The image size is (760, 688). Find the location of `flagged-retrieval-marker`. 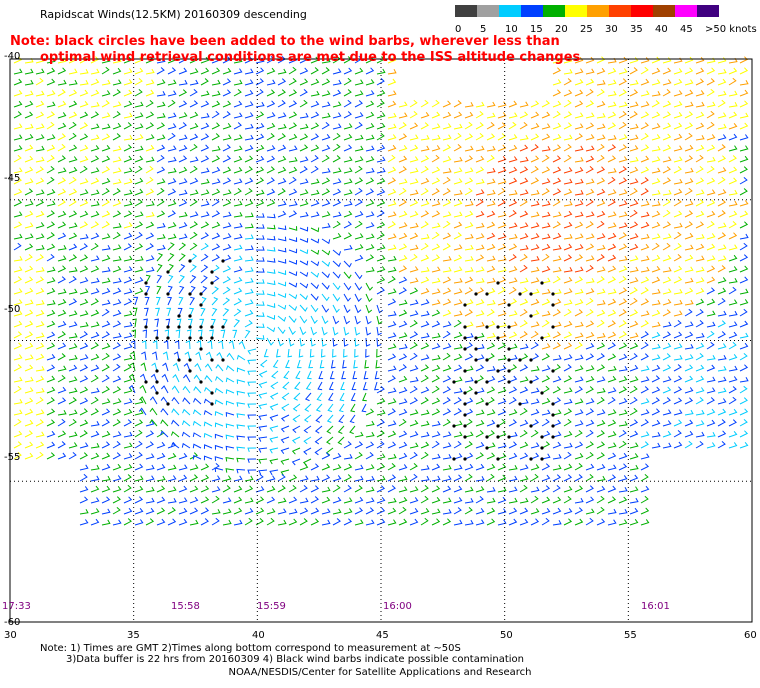

flagged-retrieval-marker is located at coordinates (190, 360).